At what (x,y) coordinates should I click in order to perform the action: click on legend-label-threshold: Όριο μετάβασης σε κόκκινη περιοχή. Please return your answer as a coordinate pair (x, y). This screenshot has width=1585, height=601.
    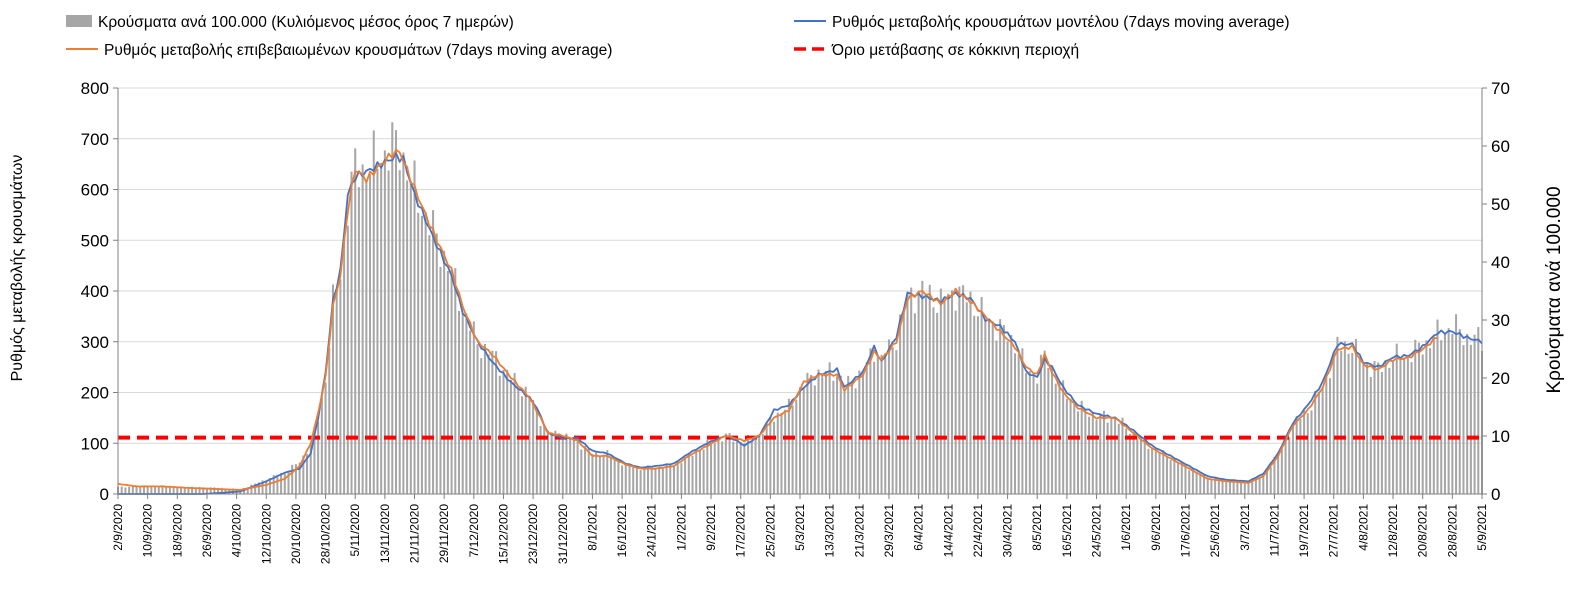
    Looking at the image, I should click on (955, 50).